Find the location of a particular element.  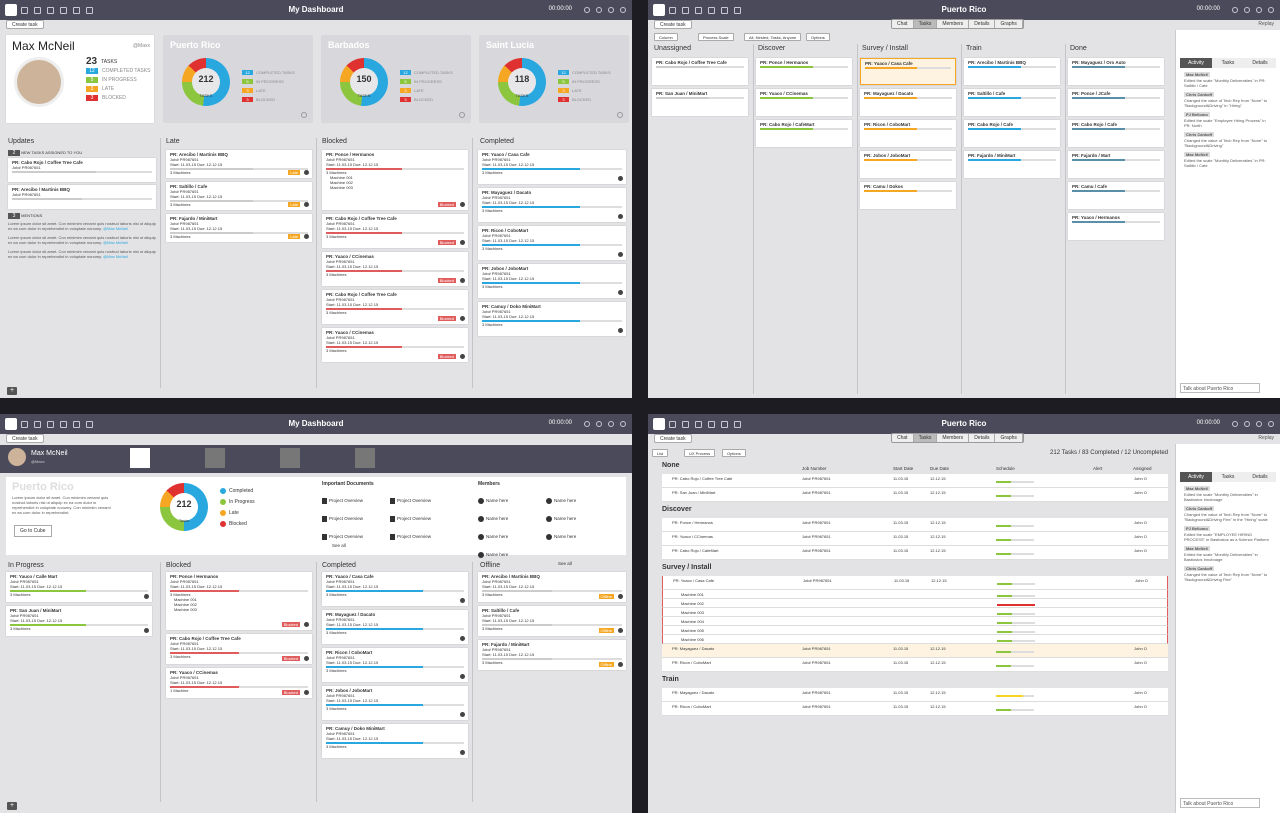

board-card: PR: San Juan / MiniMart is located at coordinates (700, 102).